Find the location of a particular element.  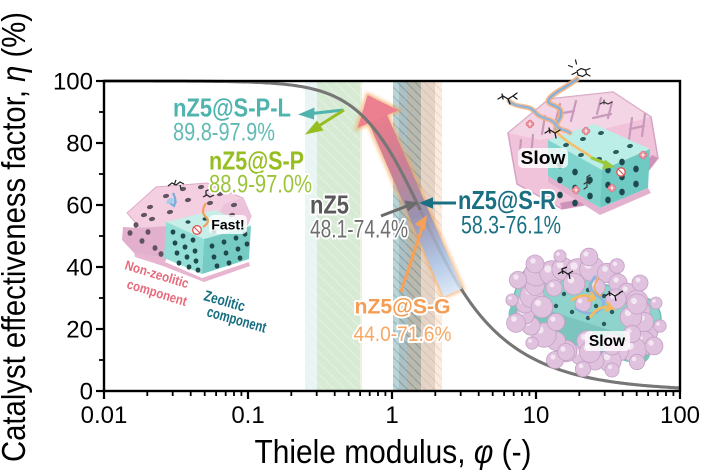

svg-text: 48.1-74.4% is located at coordinates (359, 230).